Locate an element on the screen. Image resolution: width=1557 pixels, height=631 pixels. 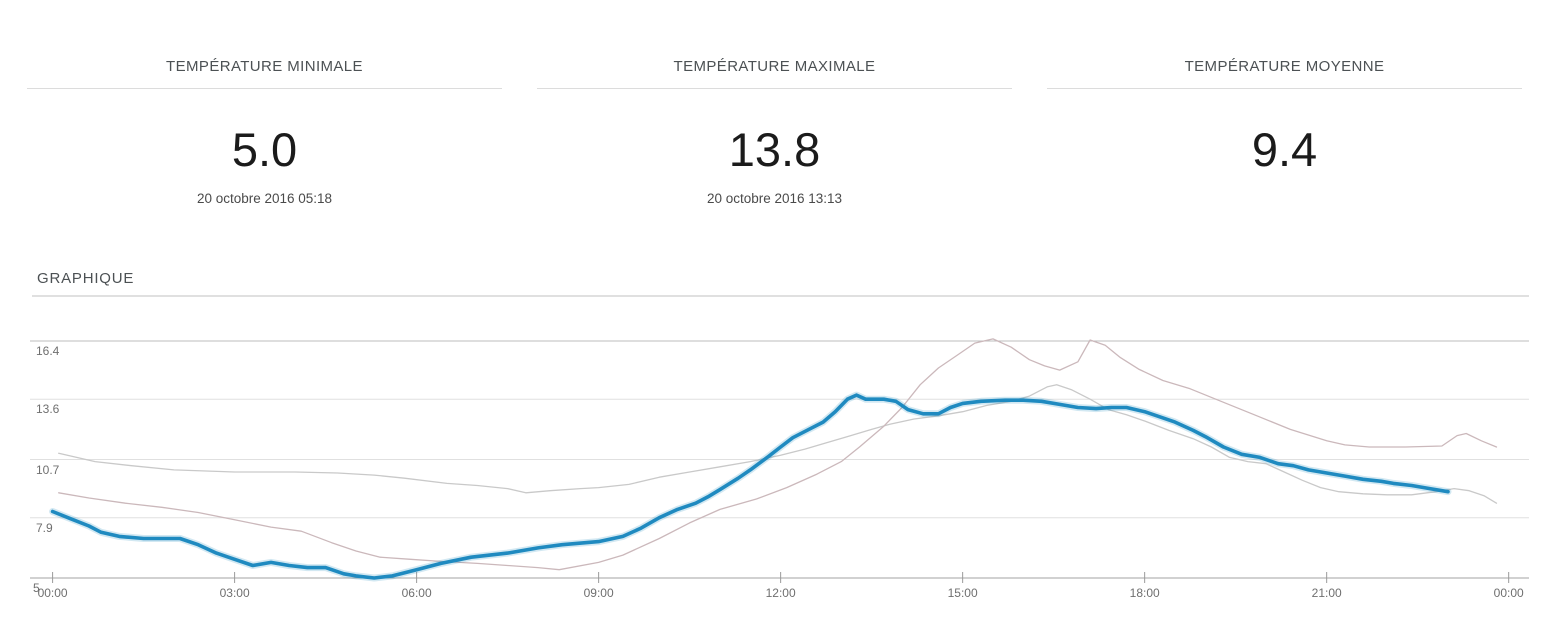
x-axis-label: 03:00 is located at coordinates (234, 593).